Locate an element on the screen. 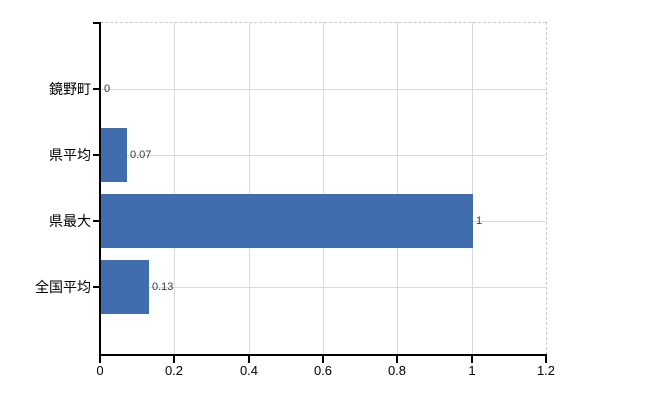 The width and height of the screenshot is (650, 400). plot-border-right is located at coordinates (546, 188).